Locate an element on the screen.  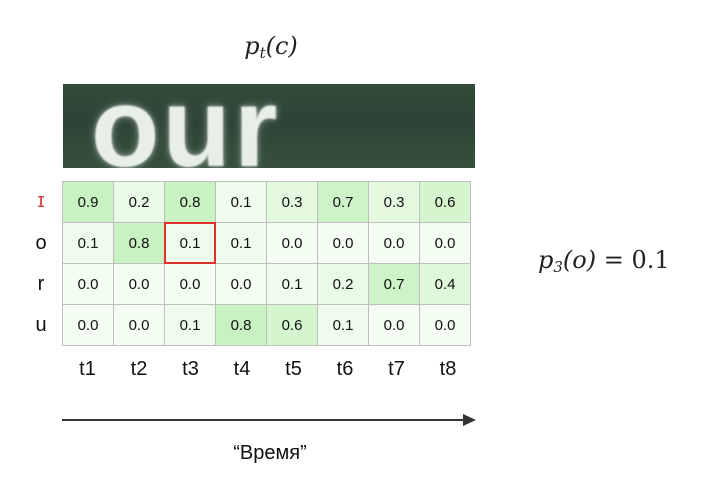
formula-subscript: t is located at coordinates (262, 53).